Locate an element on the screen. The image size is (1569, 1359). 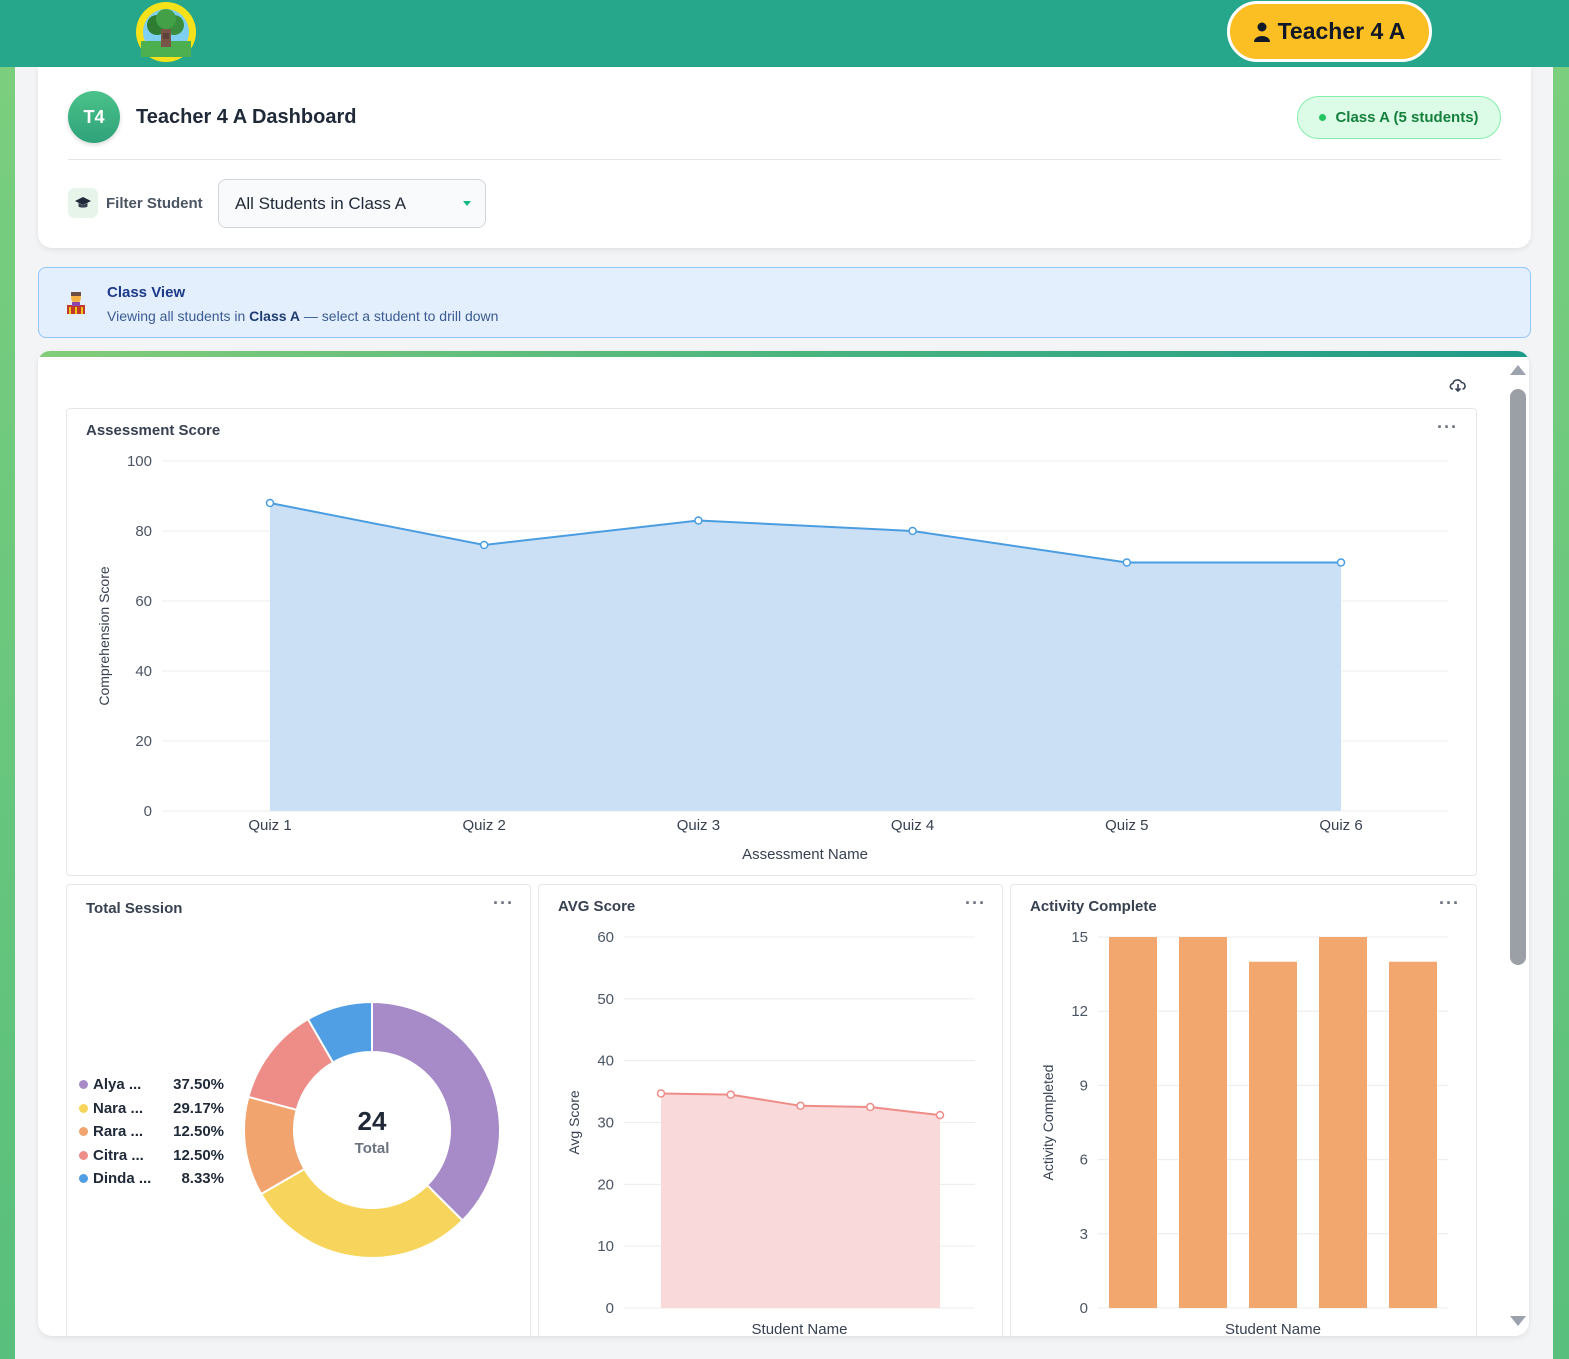
tree-logo-icon is located at coordinates (166, 32).